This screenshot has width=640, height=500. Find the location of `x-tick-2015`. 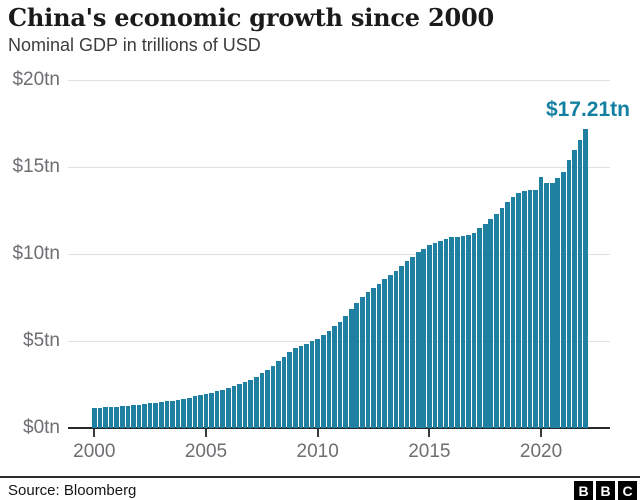

x-tick-2015 is located at coordinates (429, 433).